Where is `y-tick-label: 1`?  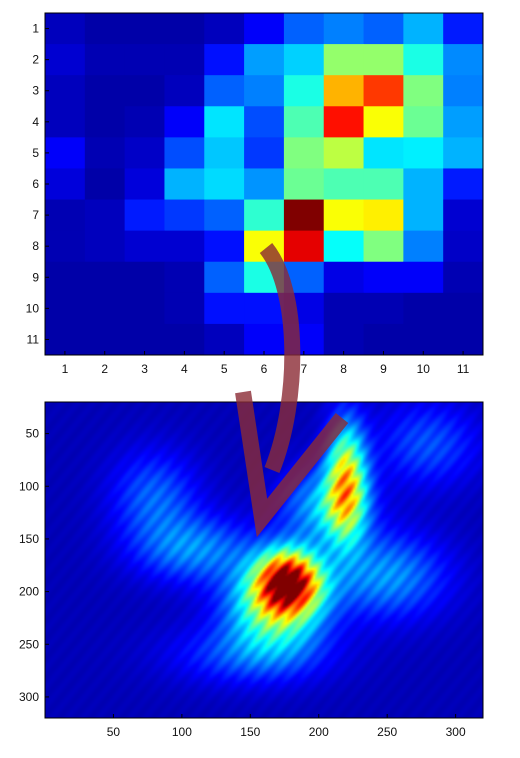 y-tick-label: 1 is located at coordinates (35, 29).